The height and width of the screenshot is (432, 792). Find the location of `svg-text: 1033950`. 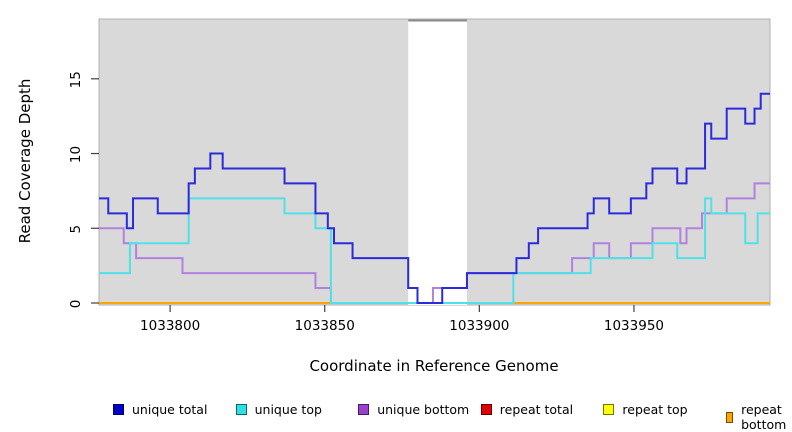

svg-text: 1033950 is located at coordinates (634, 326).